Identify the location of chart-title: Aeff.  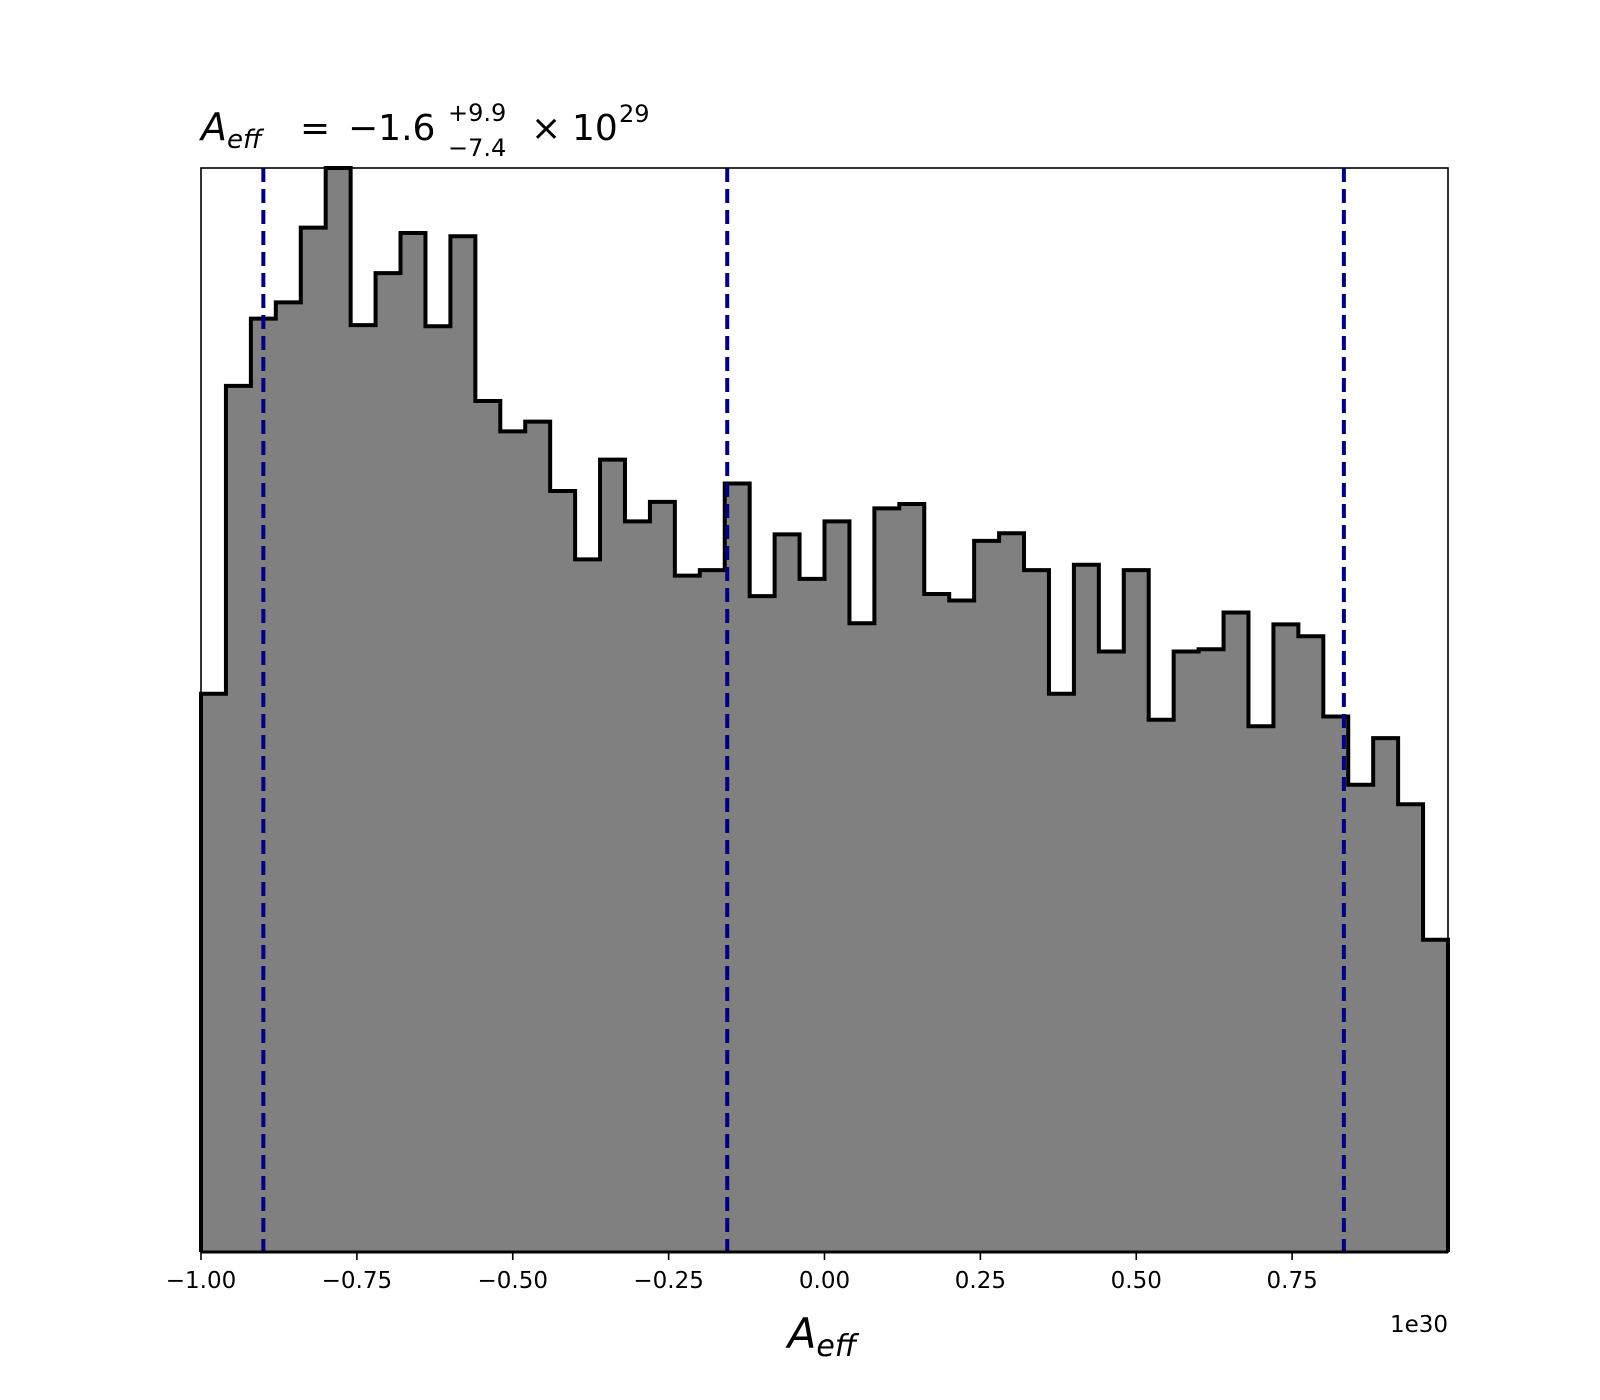
(231, 130).